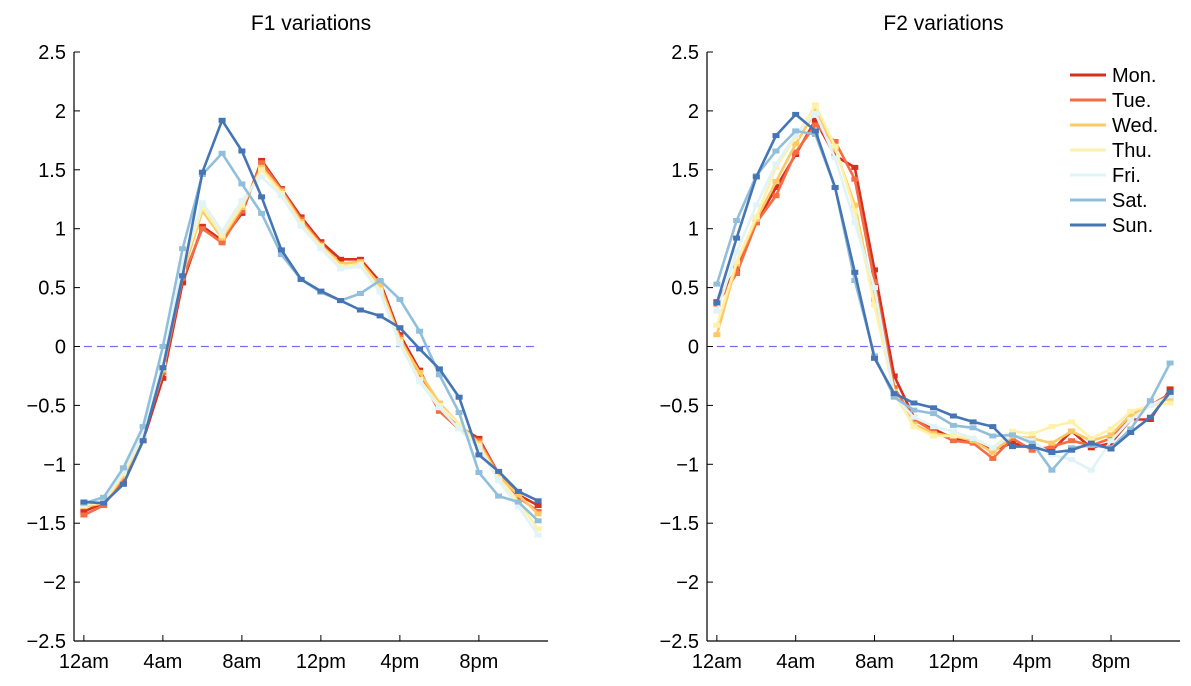  What do you see at coordinates (795, 662) in the screenshot?
I see `f2-x-tick-label: 4am` at bounding box center [795, 662].